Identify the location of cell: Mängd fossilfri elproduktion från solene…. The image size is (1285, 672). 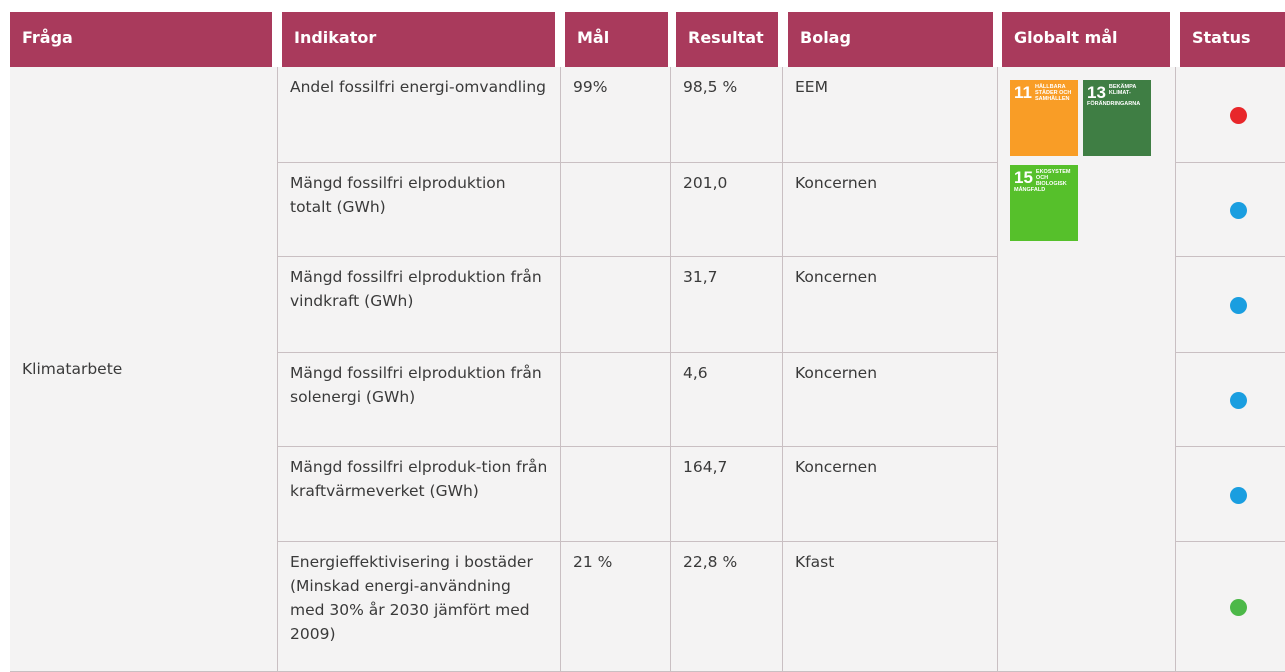
(418, 400).